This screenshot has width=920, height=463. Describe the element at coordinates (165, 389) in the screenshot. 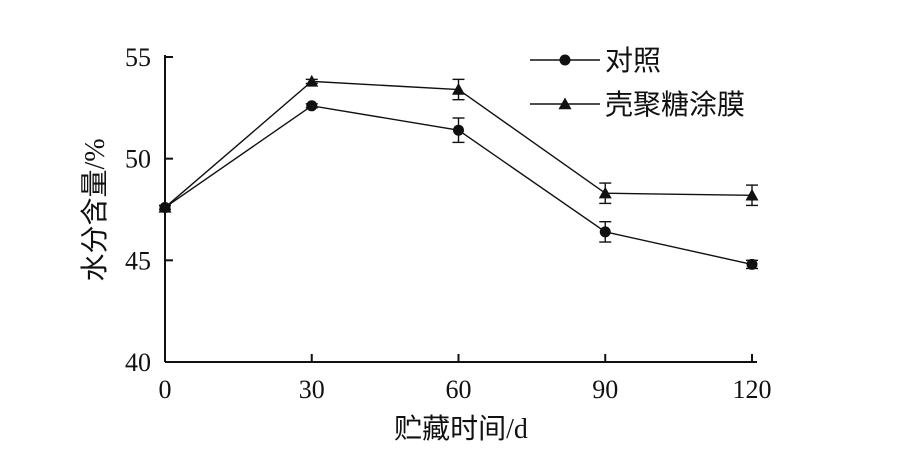

I see `x-tick-label: 0` at that location.